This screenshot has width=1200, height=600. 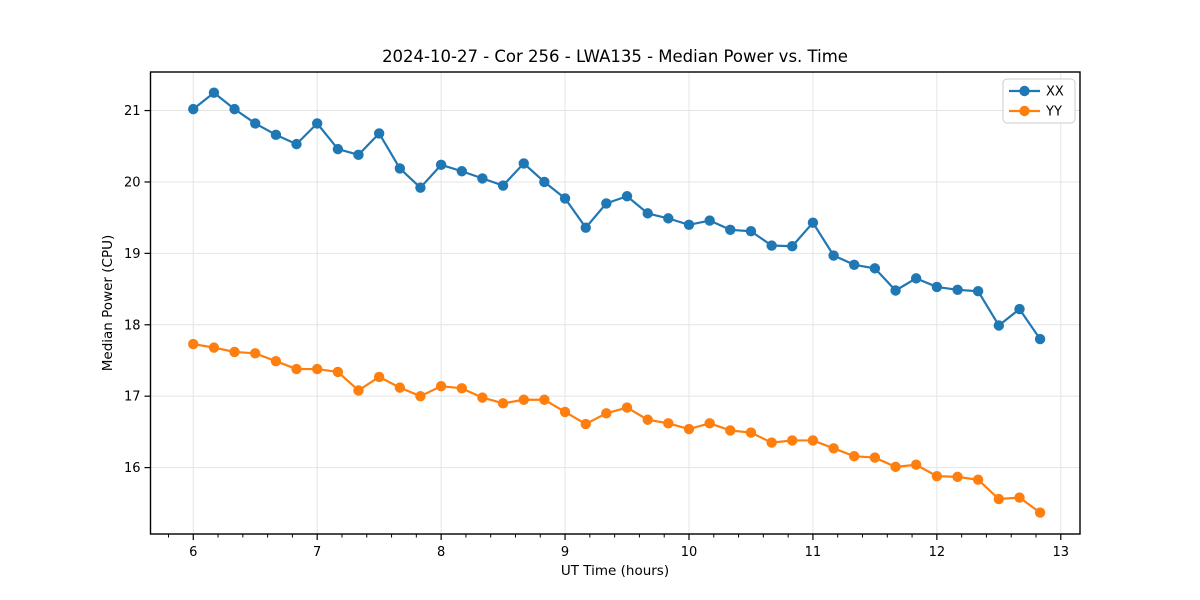 I want to click on legend-label: YY, so click(x=1053, y=112).